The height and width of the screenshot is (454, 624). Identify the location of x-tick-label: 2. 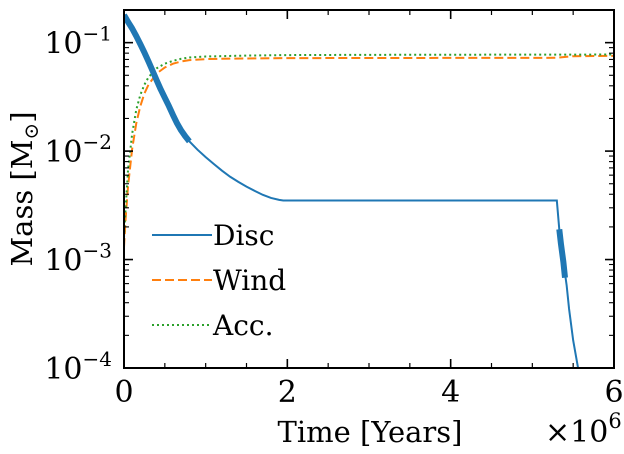
(287, 392).